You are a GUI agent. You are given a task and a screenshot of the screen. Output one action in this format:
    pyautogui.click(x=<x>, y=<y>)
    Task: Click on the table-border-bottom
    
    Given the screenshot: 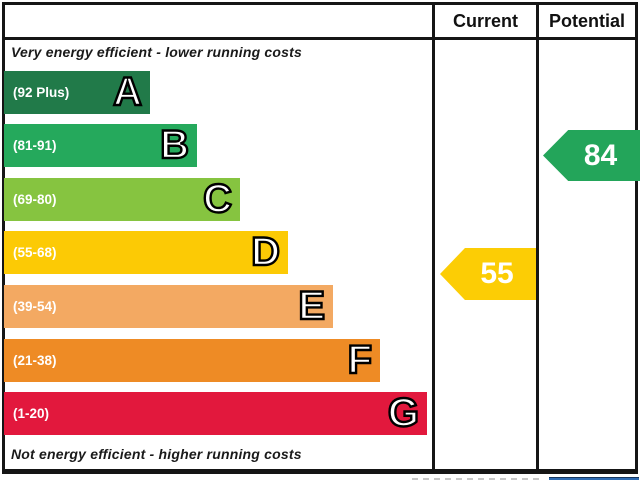 What is the action you would take?
    pyautogui.click(x=320, y=471)
    